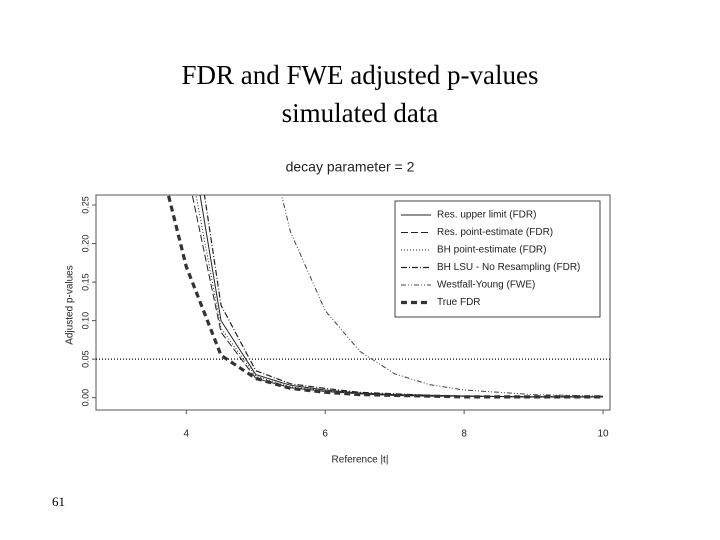 This screenshot has height=540, width=720. What do you see at coordinates (464, 434) in the screenshot?
I see `x-tick-label: 8` at bounding box center [464, 434].